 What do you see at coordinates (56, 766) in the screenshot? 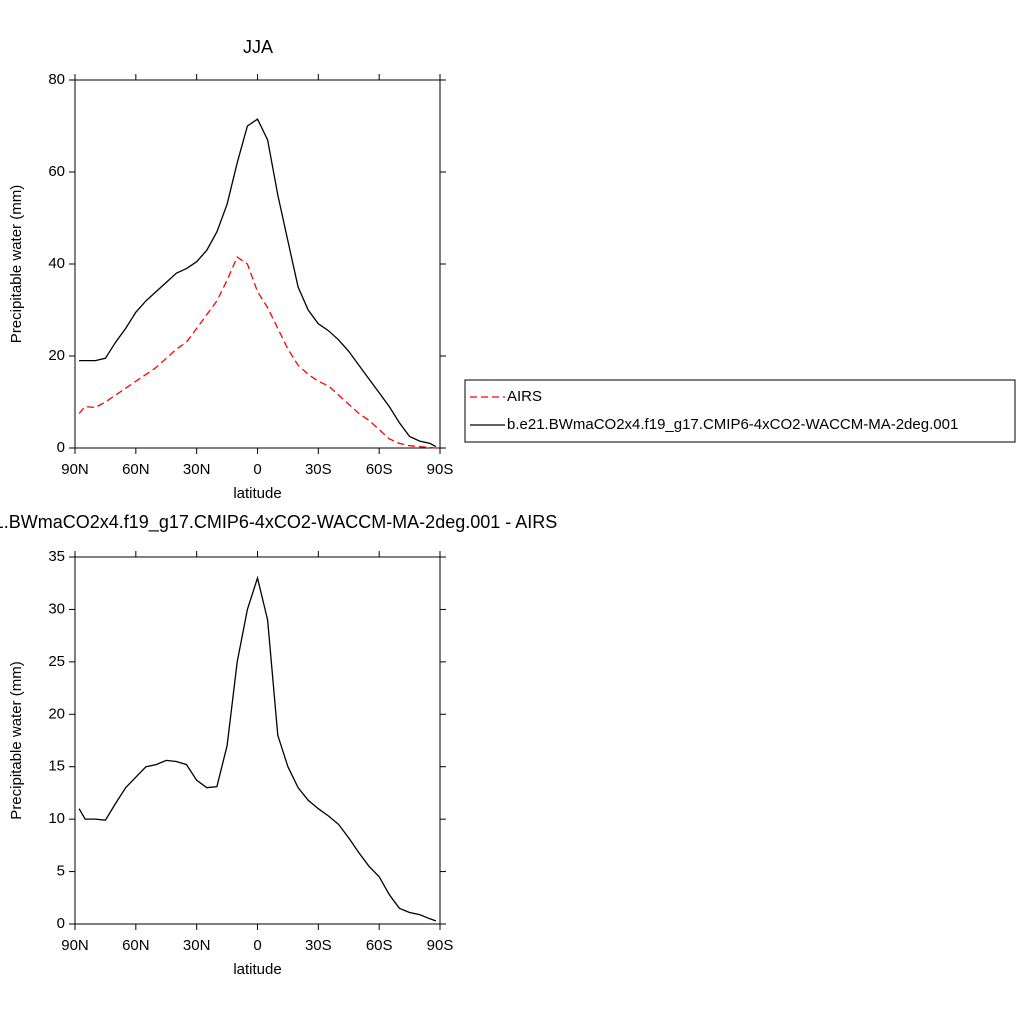
I see `y-tick-label: 15` at bounding box center [56, 766].